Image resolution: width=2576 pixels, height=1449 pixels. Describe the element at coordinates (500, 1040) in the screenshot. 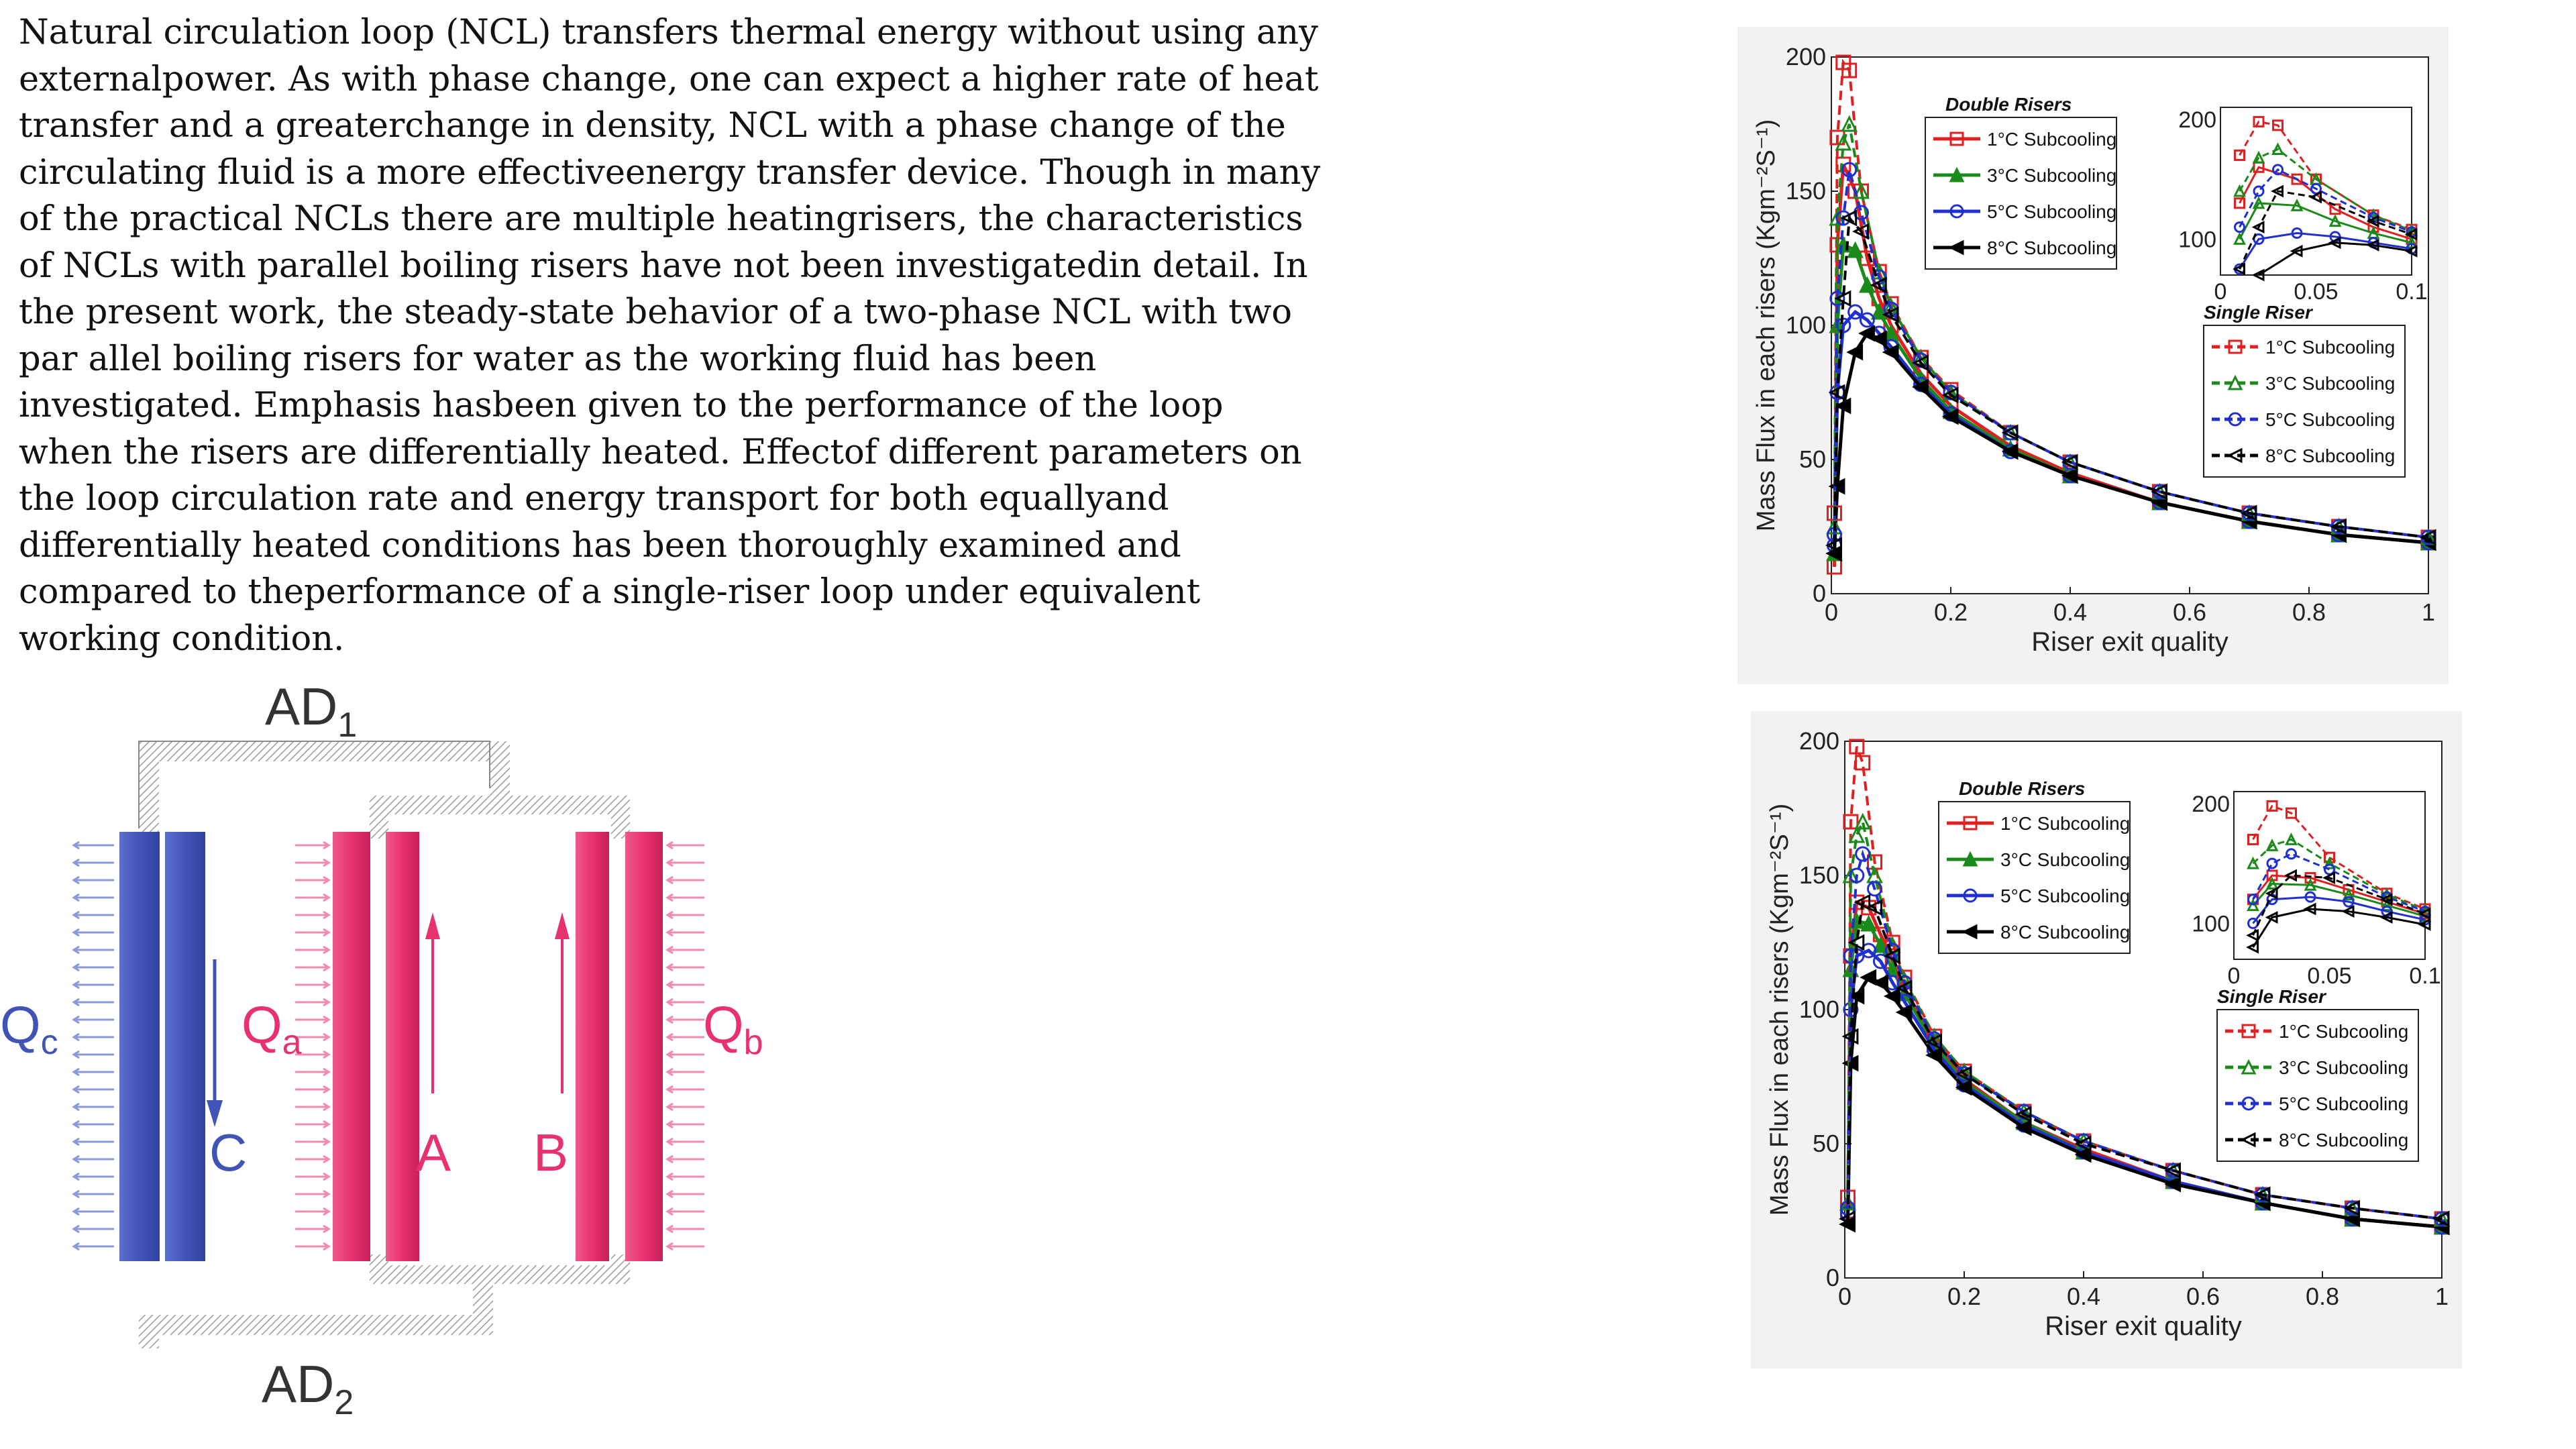

I see `inner-pipe` at that location.